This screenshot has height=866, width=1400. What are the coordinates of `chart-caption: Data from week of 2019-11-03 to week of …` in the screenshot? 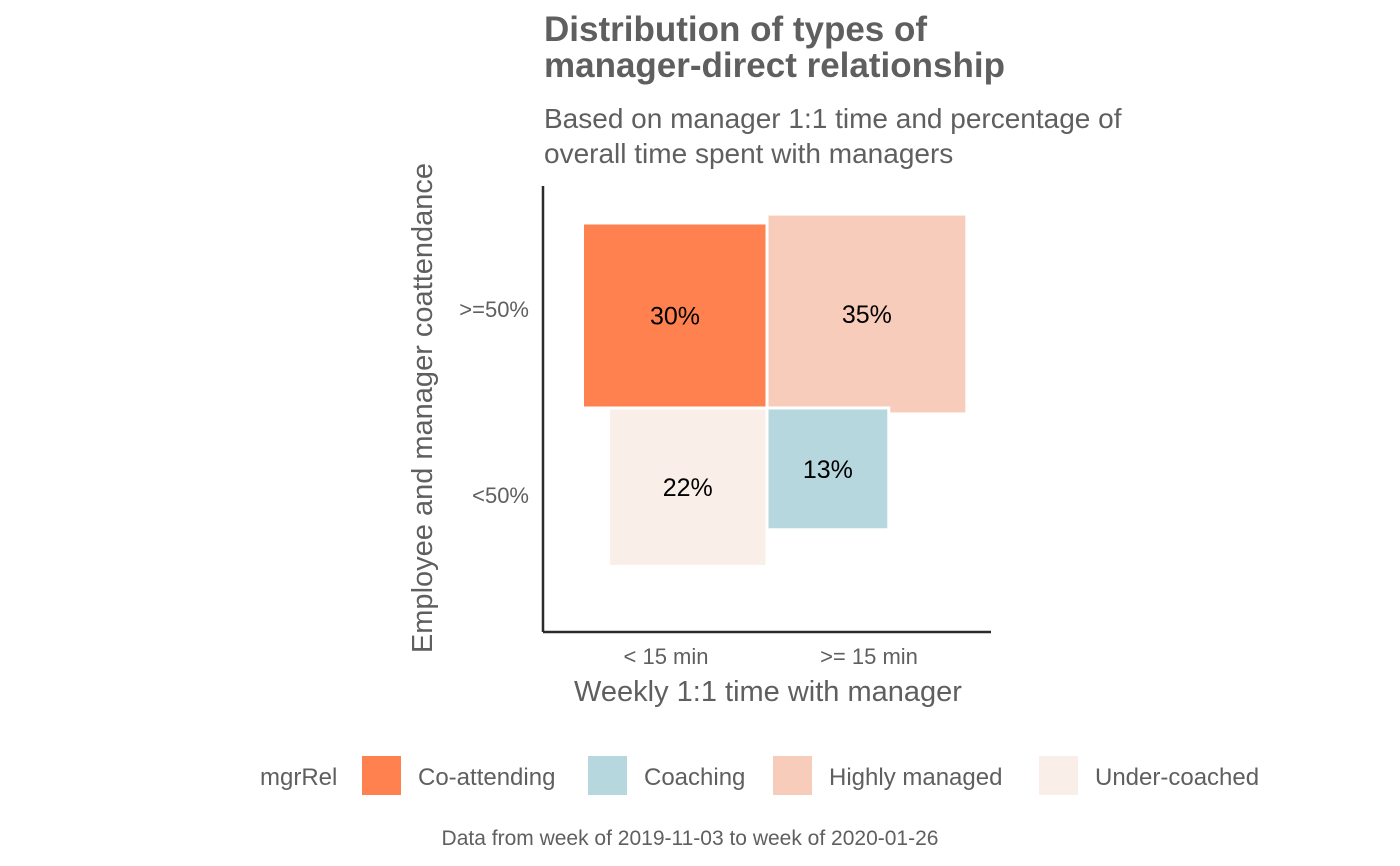 It's located at (690, 838).